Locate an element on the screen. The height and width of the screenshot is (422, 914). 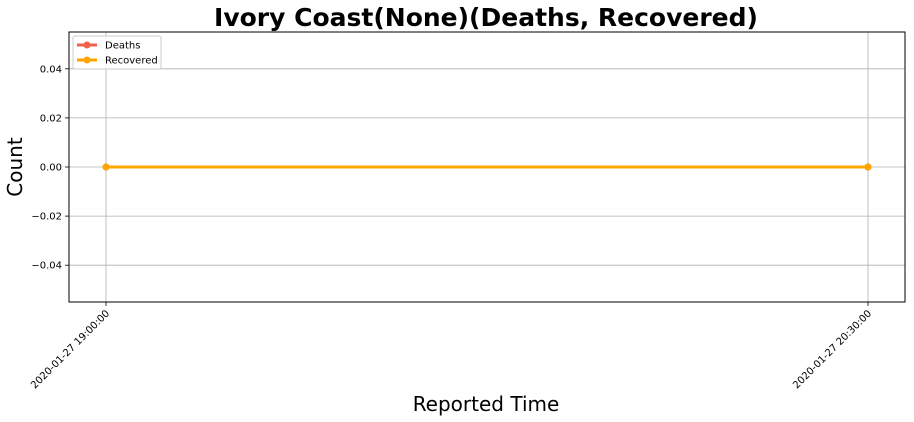
y-tick-label: 0.02 is located at coordinates (51, 118).